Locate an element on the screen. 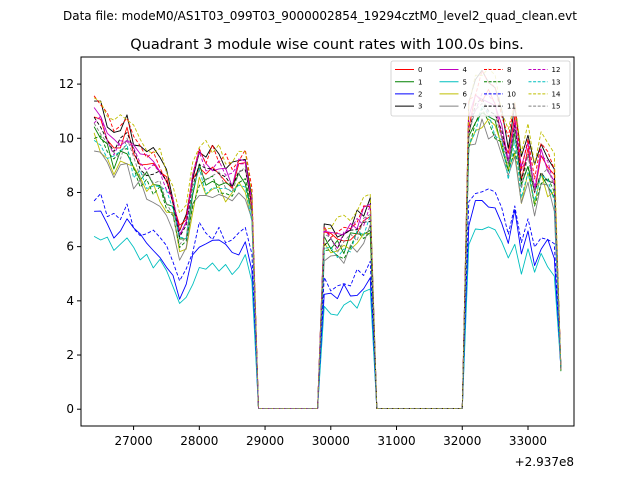  y-tick-label: 4 is located at coordinates (70, 301).